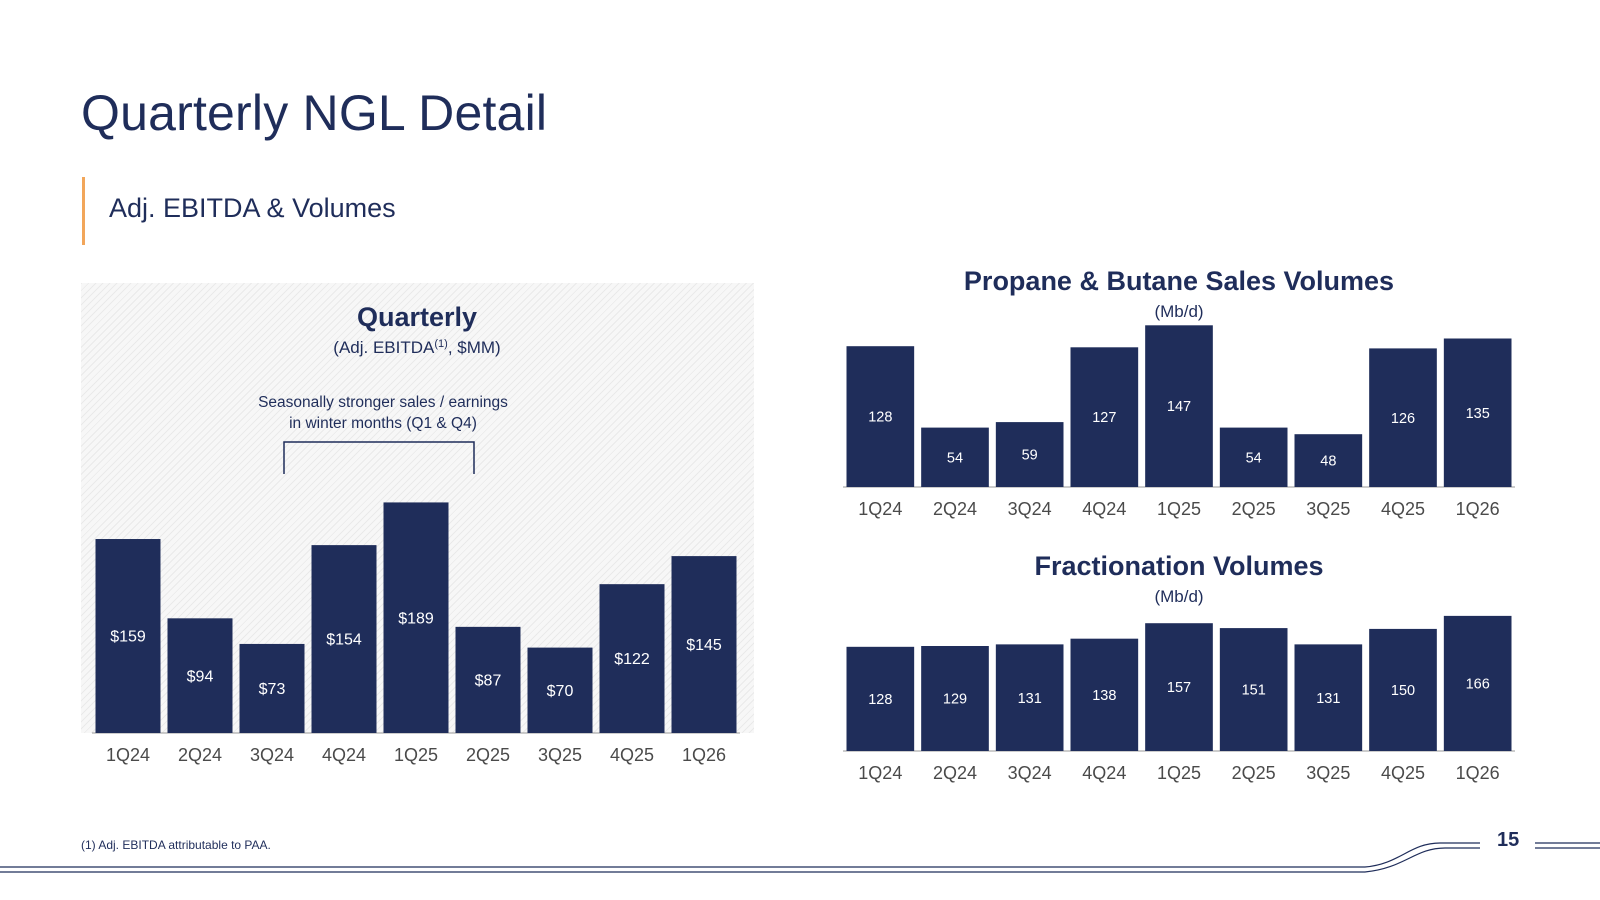 Image resolution: width=1600 pixels, height=900 pixels. I want to click on propane-data-label: 48, so click(1328, 462).